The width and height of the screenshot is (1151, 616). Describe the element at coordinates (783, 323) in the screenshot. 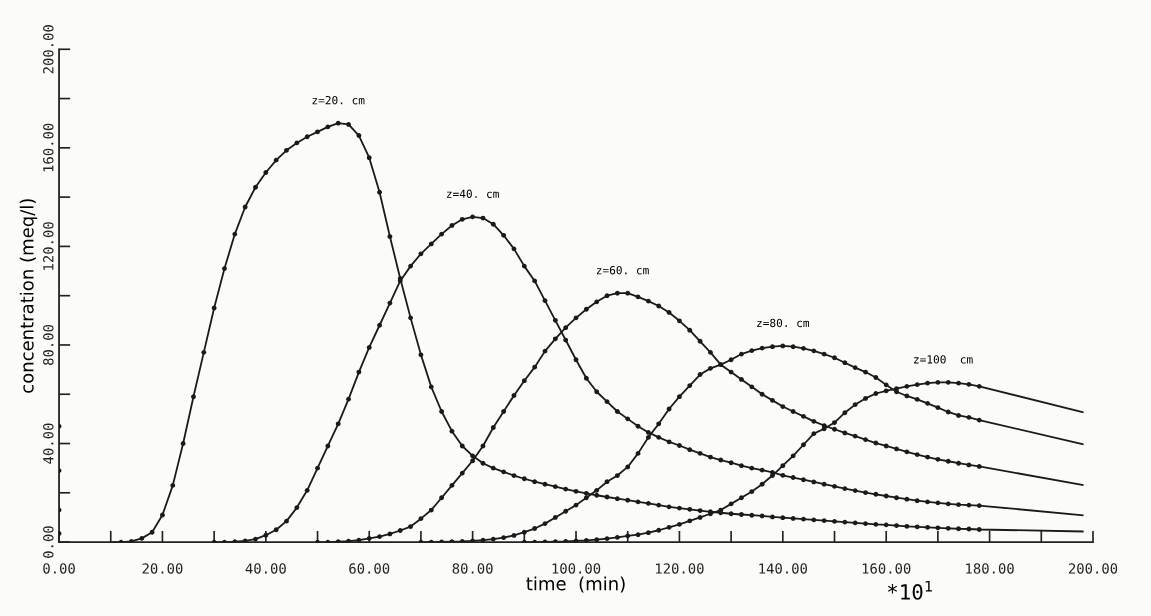

I see `annotation: z=80. cm` at that location.